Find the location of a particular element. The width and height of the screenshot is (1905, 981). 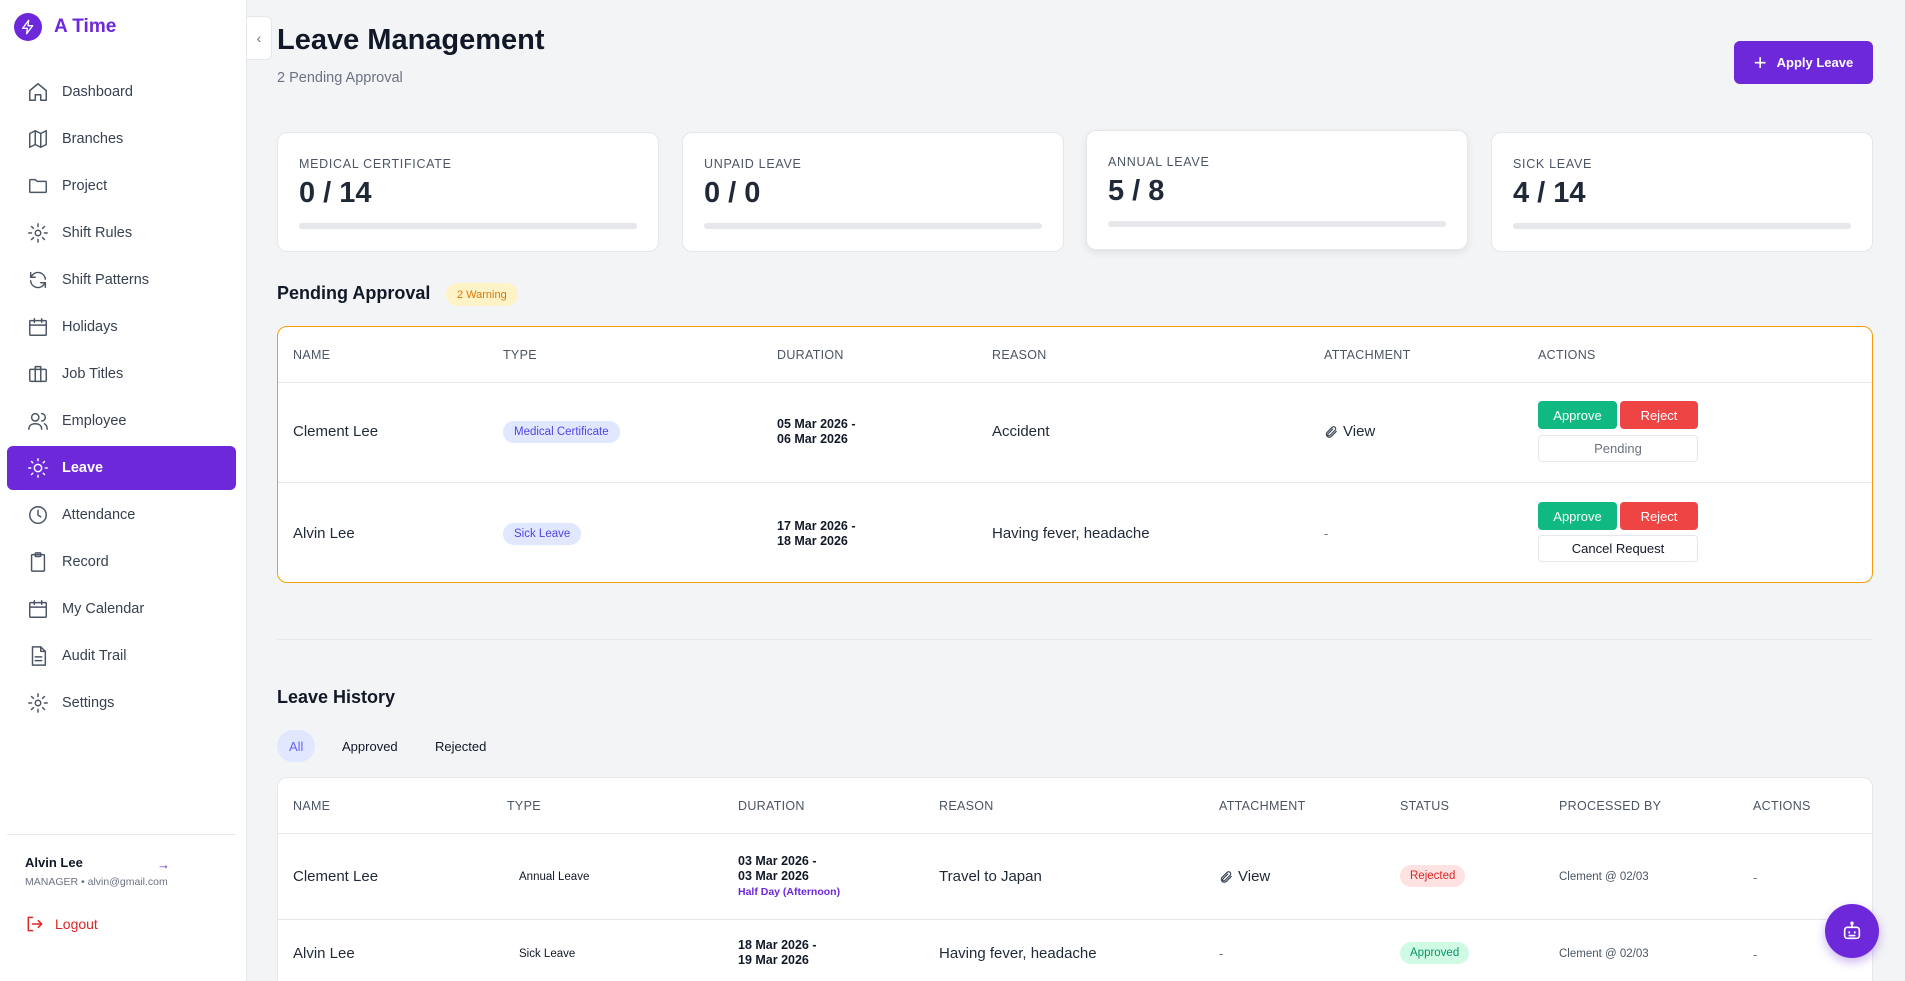

stat-card-unpaid-leave: Unpaid Leave 0 / 0 is located at coordinates (873, 192).